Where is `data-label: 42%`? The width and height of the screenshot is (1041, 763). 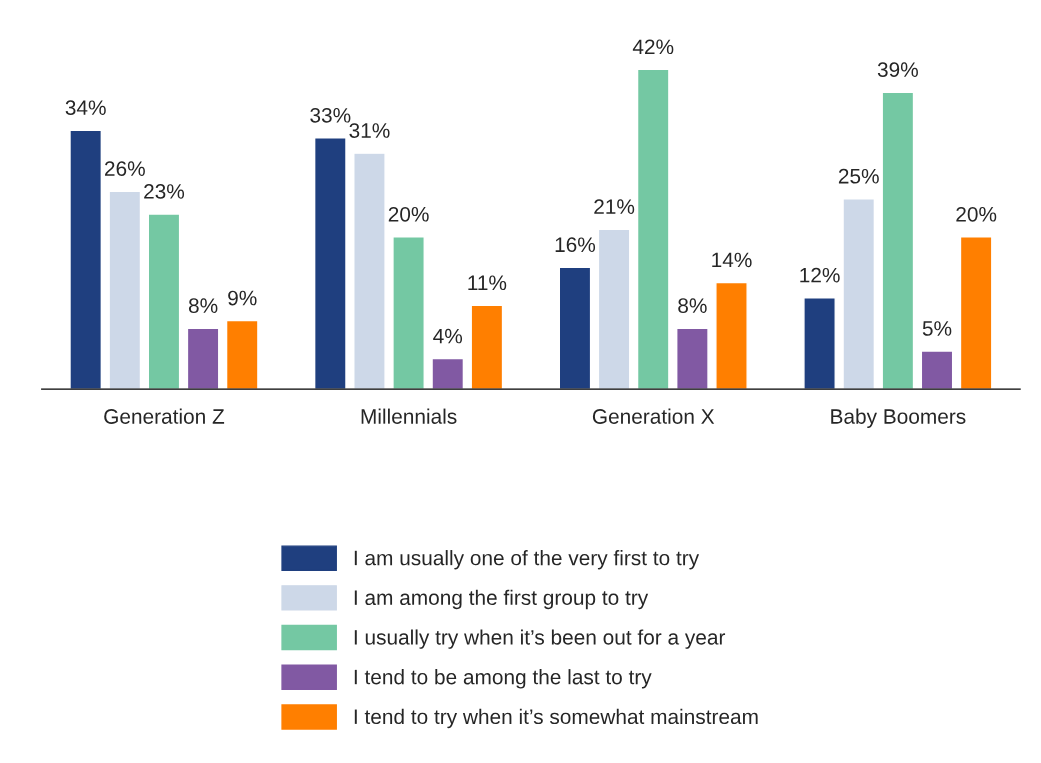
data-label: 42% is located at coordinates (653, 47).